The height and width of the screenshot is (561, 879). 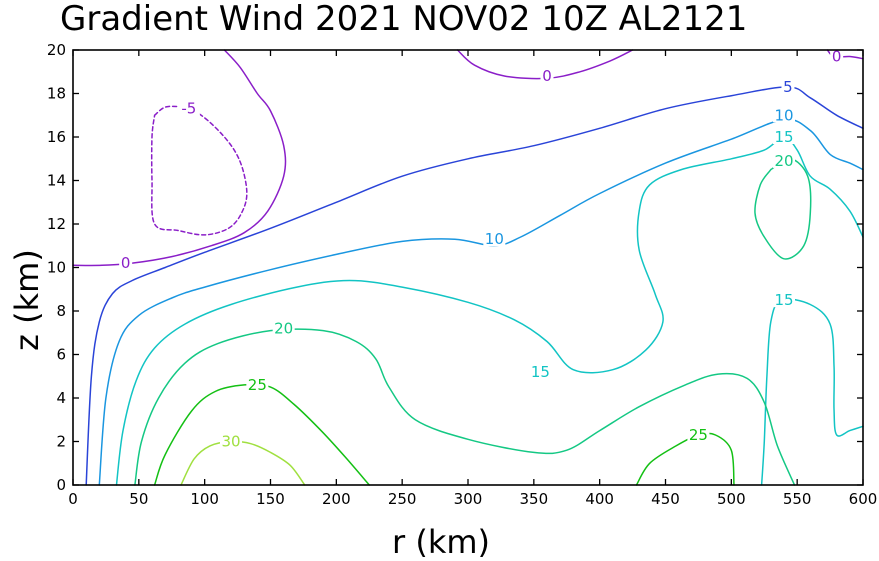 What do you see at coordinates (599, 499) in the screenshot?
I see `x-tick-label: 400` at bounding box center [599, 499].